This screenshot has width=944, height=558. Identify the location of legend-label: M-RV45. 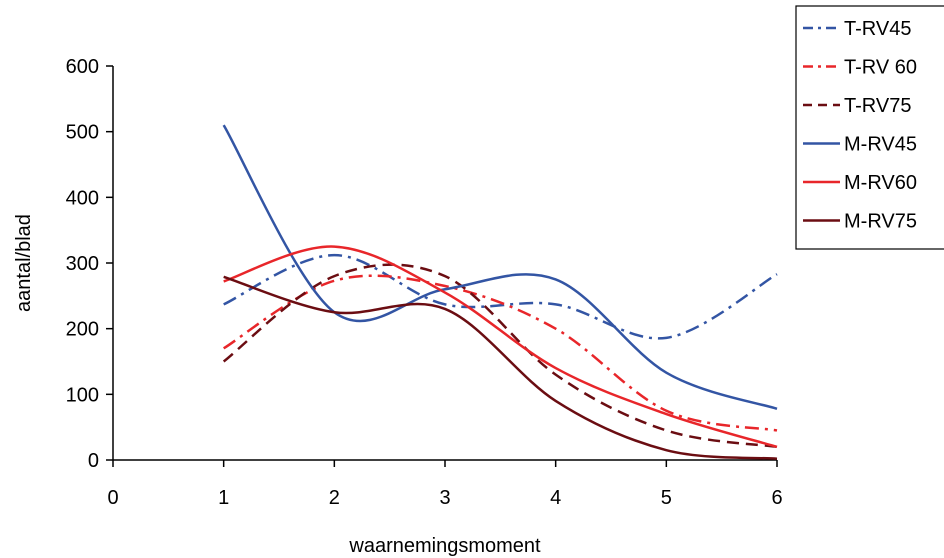
(880, 145).